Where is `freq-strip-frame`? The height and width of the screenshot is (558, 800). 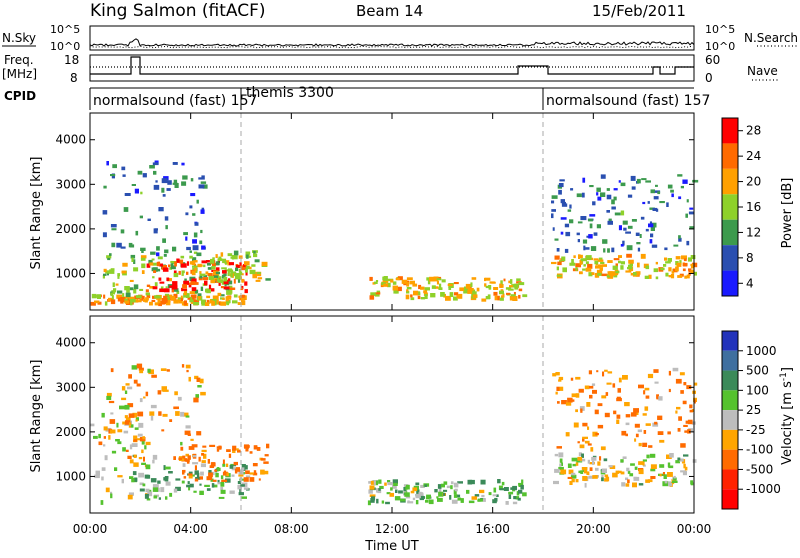 freq-strip-frame is located at coordinates (392, 68).